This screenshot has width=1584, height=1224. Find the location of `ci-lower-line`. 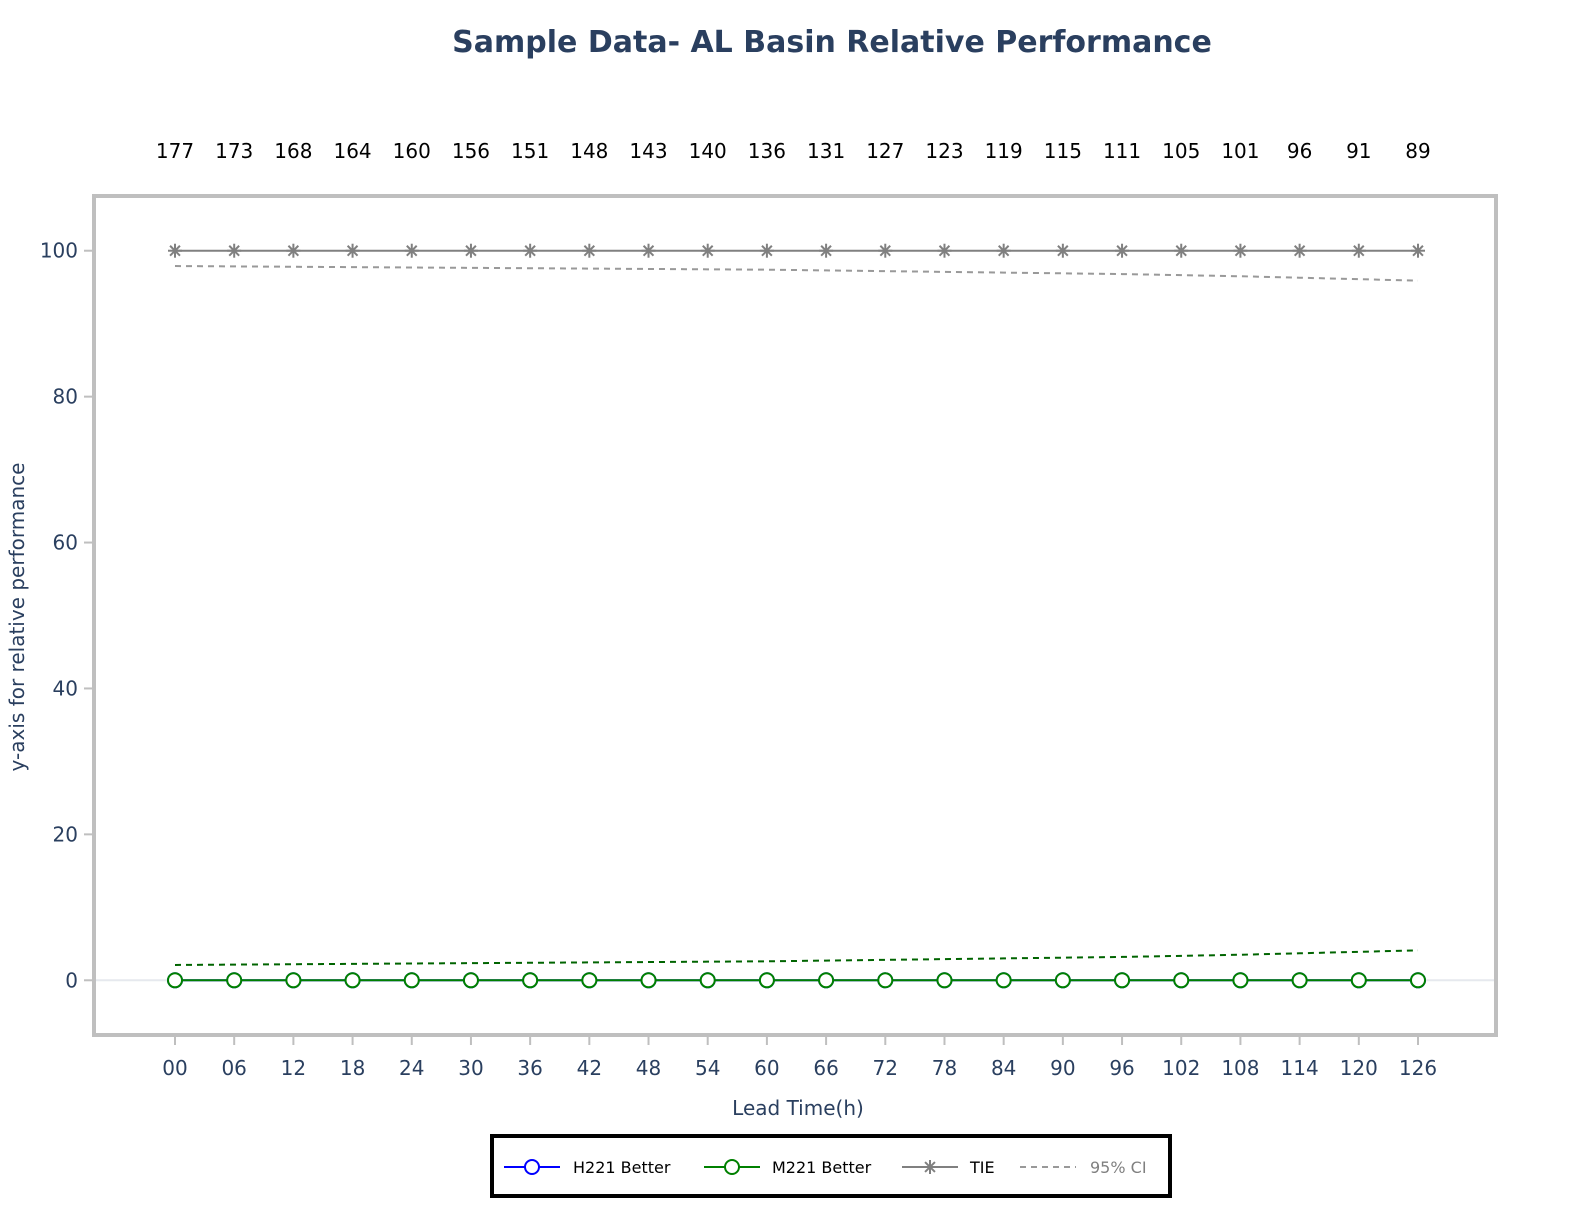

ci-lower-line is located at coordinates (796, 957).